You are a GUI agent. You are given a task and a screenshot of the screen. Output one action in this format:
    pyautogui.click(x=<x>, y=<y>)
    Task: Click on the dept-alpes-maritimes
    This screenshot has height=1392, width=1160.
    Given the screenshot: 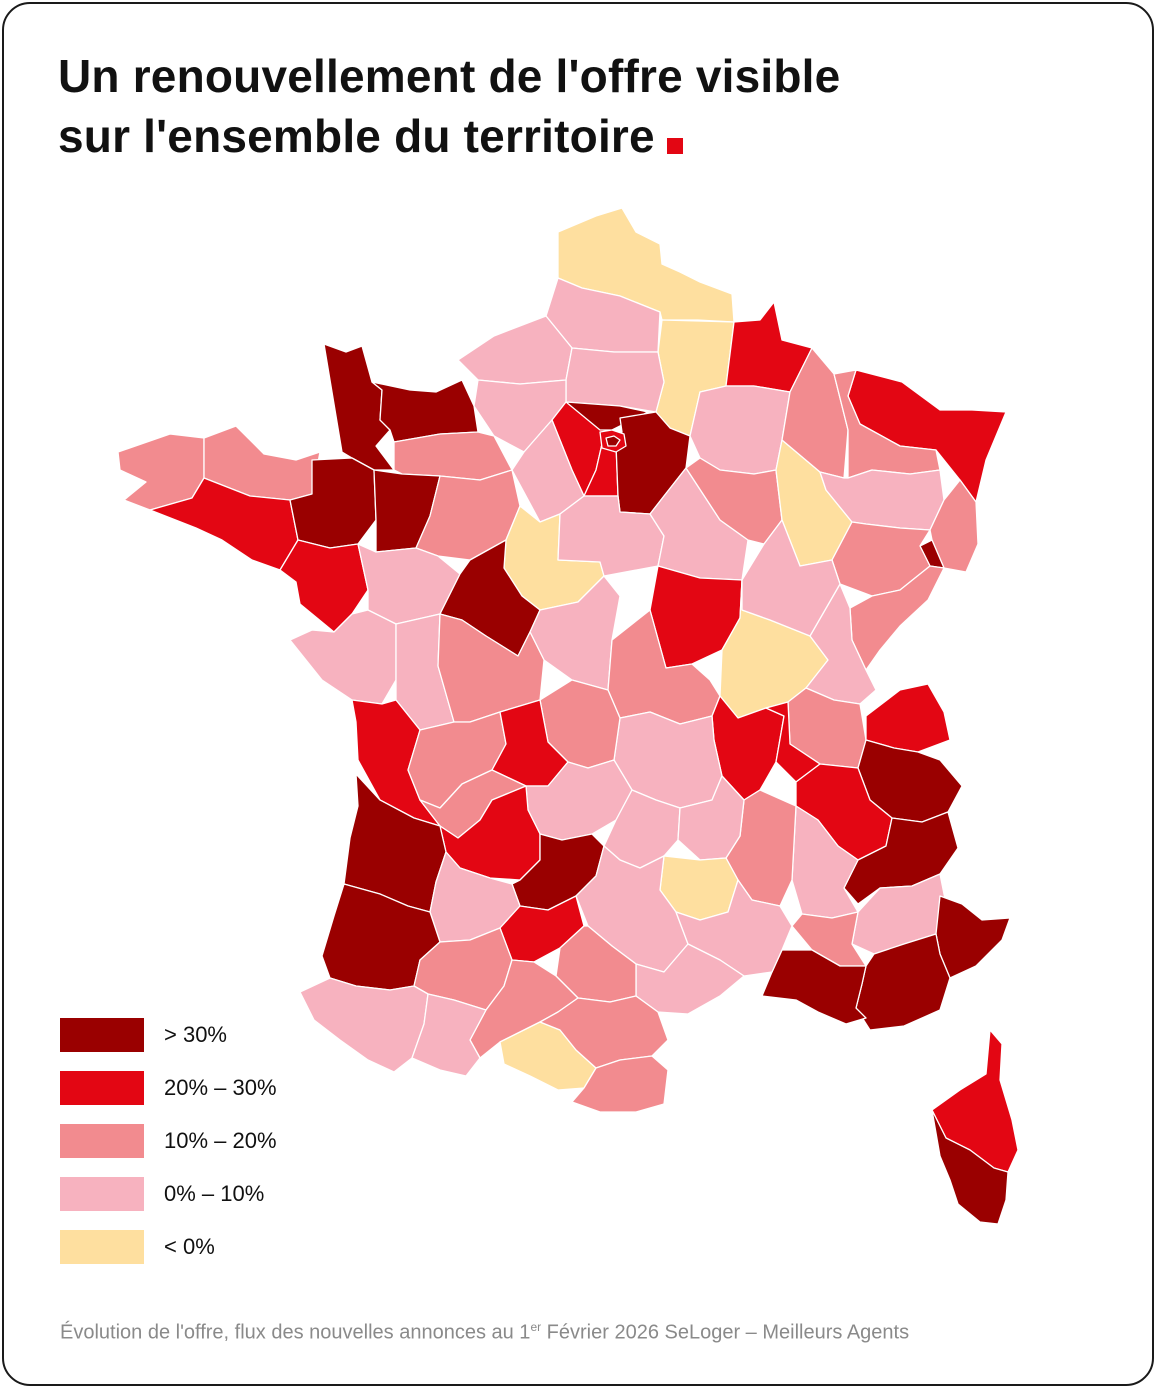 What is the action you would take?
    pyautogui.click(x=973, y=937)
    